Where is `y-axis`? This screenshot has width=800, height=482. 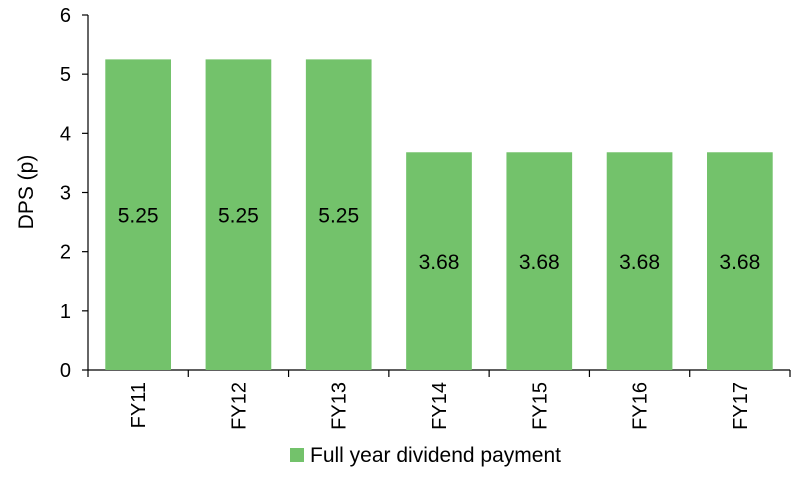
y-axis is located at coordinates (85, 192).